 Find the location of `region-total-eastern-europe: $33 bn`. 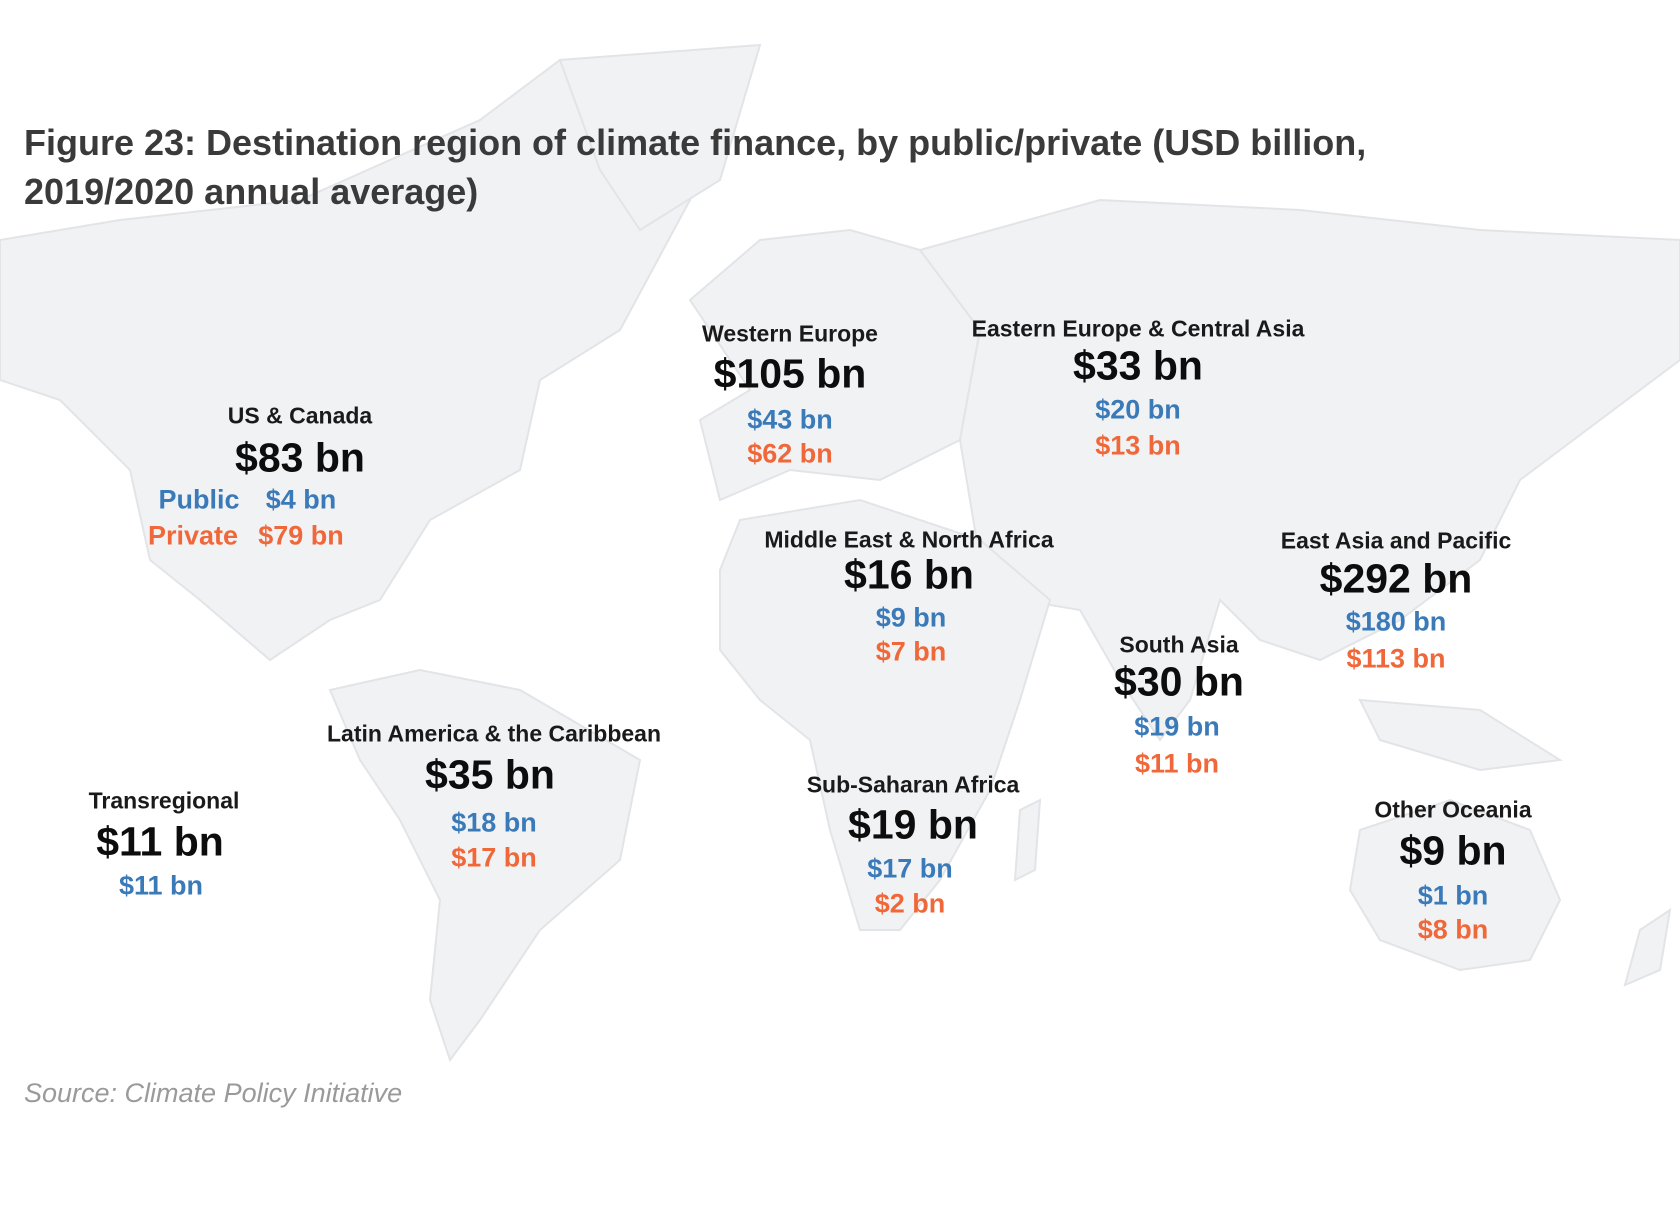

region-total-eastern-europe: $33 bn is located at coordinates (1138, 365).